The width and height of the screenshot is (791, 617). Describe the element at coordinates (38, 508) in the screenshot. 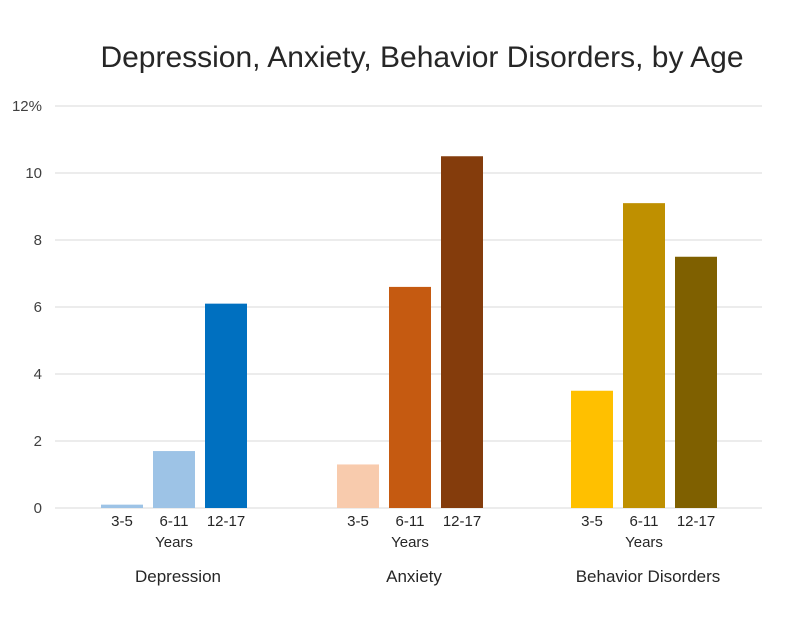

I see `y-tick-label: 0` at that location.